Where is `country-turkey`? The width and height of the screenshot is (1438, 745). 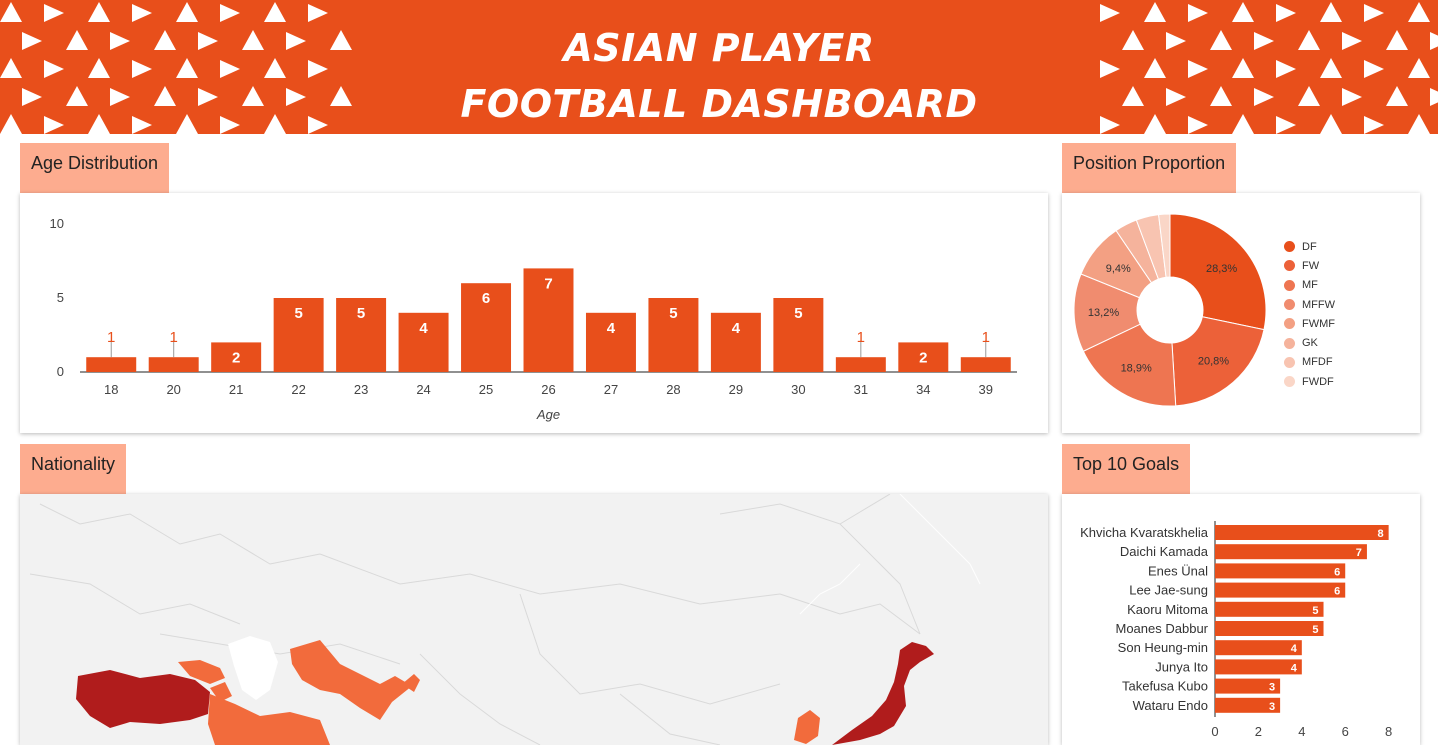
country-turkey is located at coordinates (143, 699).